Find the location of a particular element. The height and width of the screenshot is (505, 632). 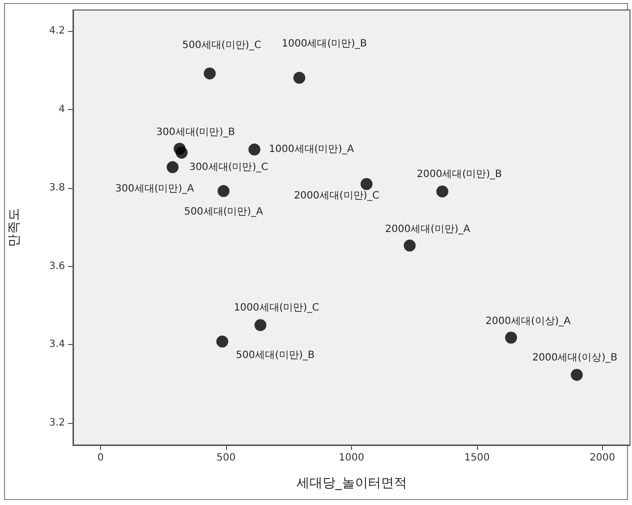

y-axis-title: 만족도 is located at coordinates (14, 227).